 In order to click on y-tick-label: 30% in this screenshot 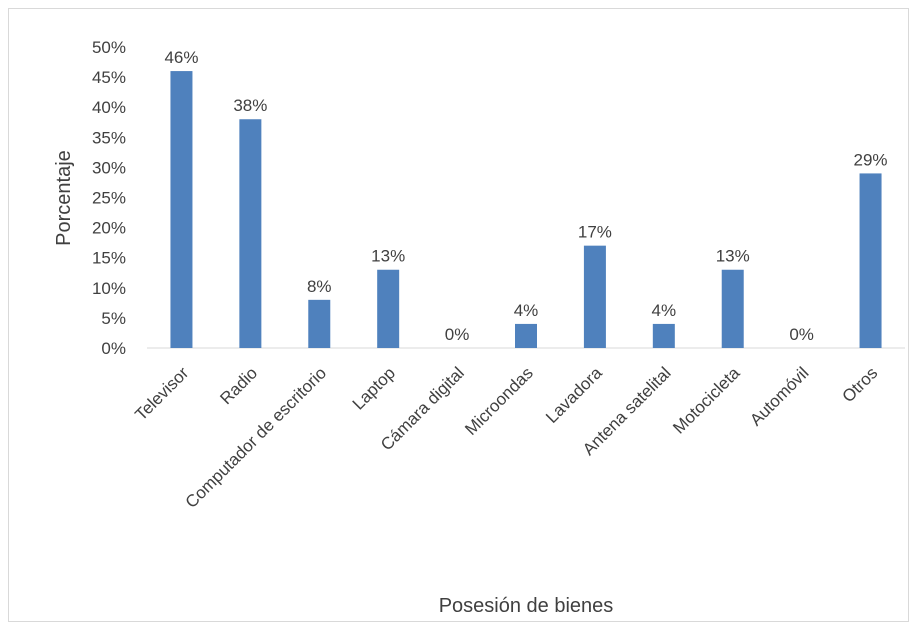, I will do `click(109, 167)`.